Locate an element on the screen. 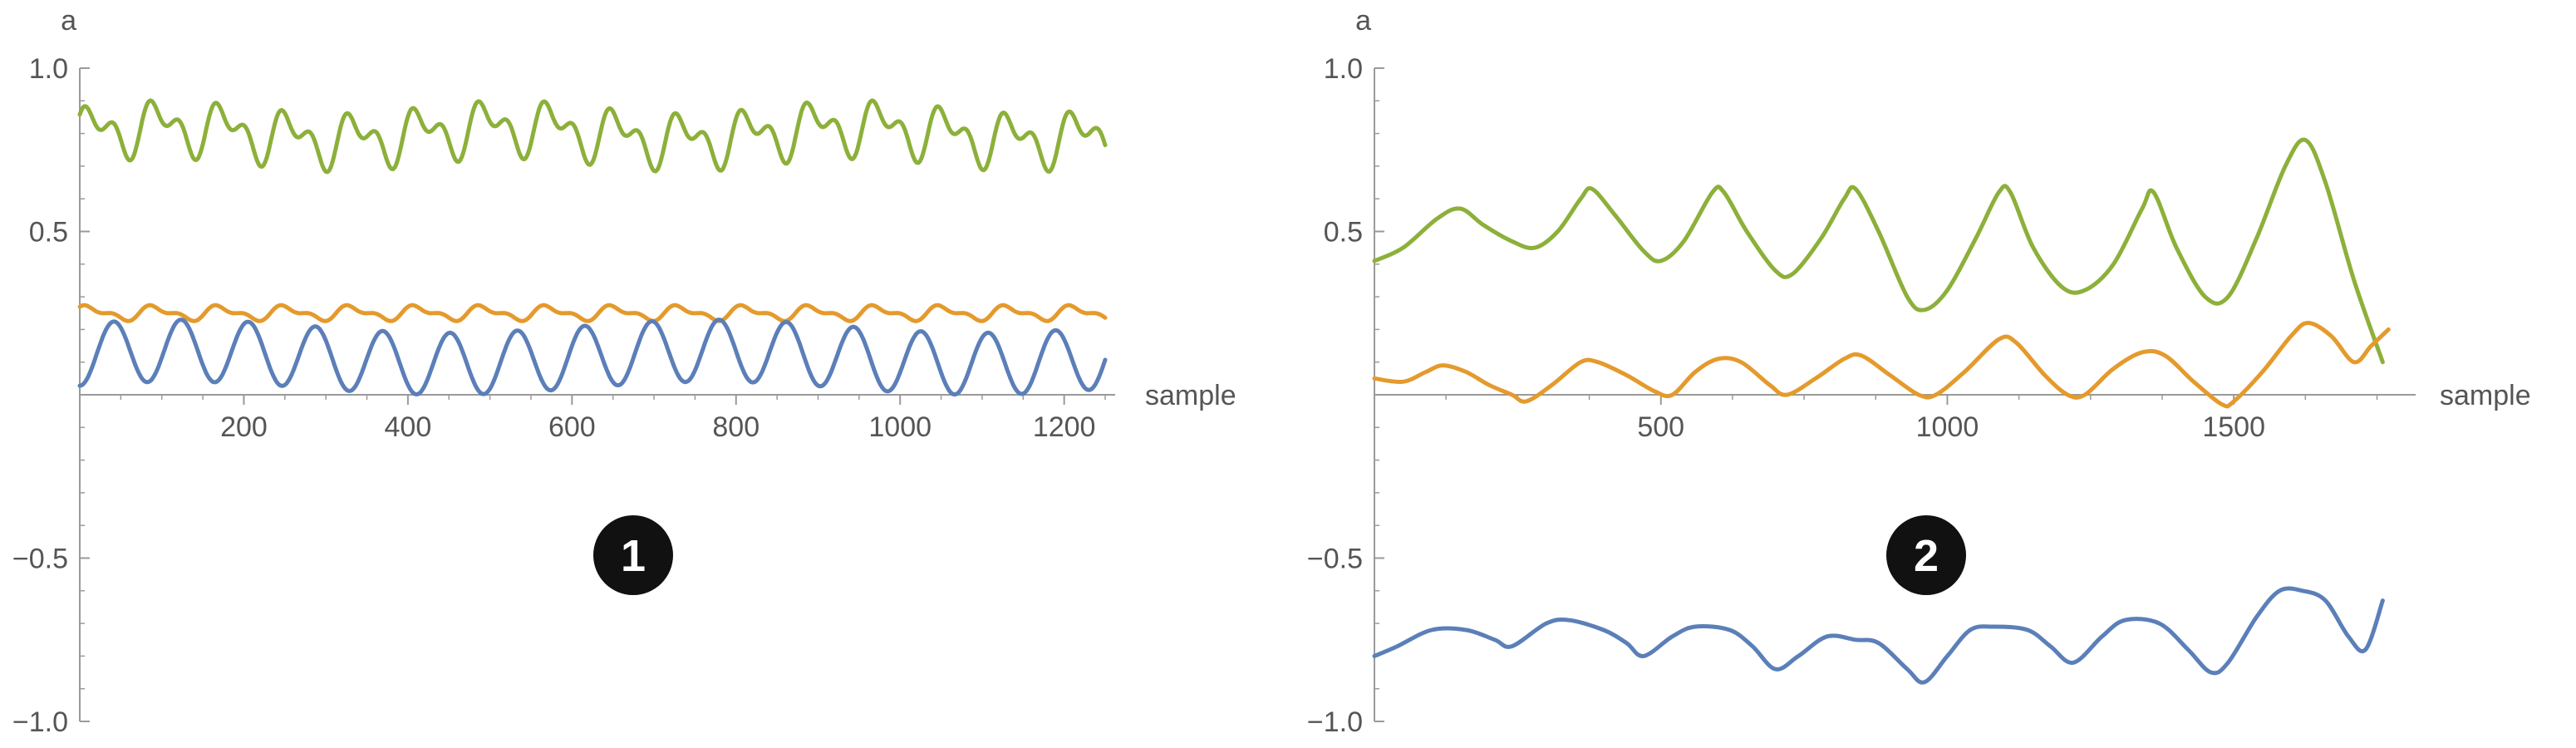 This screenshot has width=2576, height=748. panel-number-label: 1 is located at coordinates (633, 556).